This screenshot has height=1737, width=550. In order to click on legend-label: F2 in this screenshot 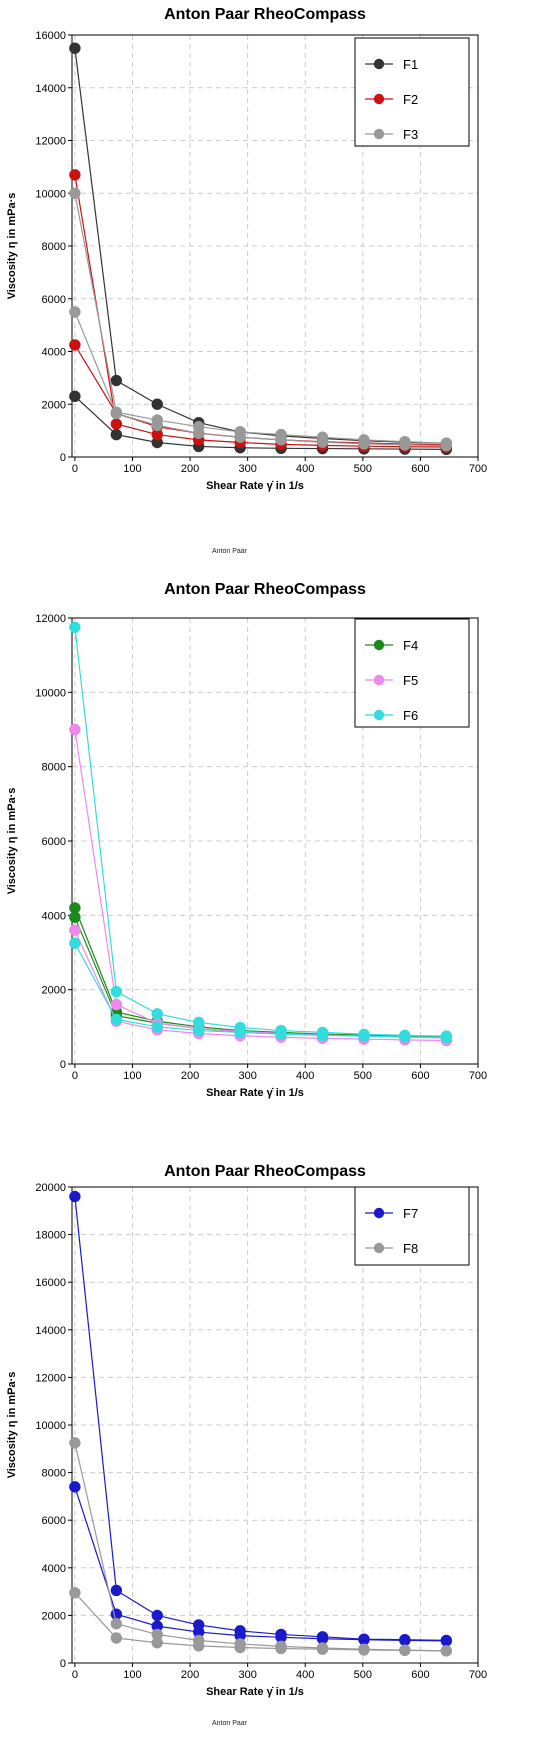, I will do `click(410, 99)`.